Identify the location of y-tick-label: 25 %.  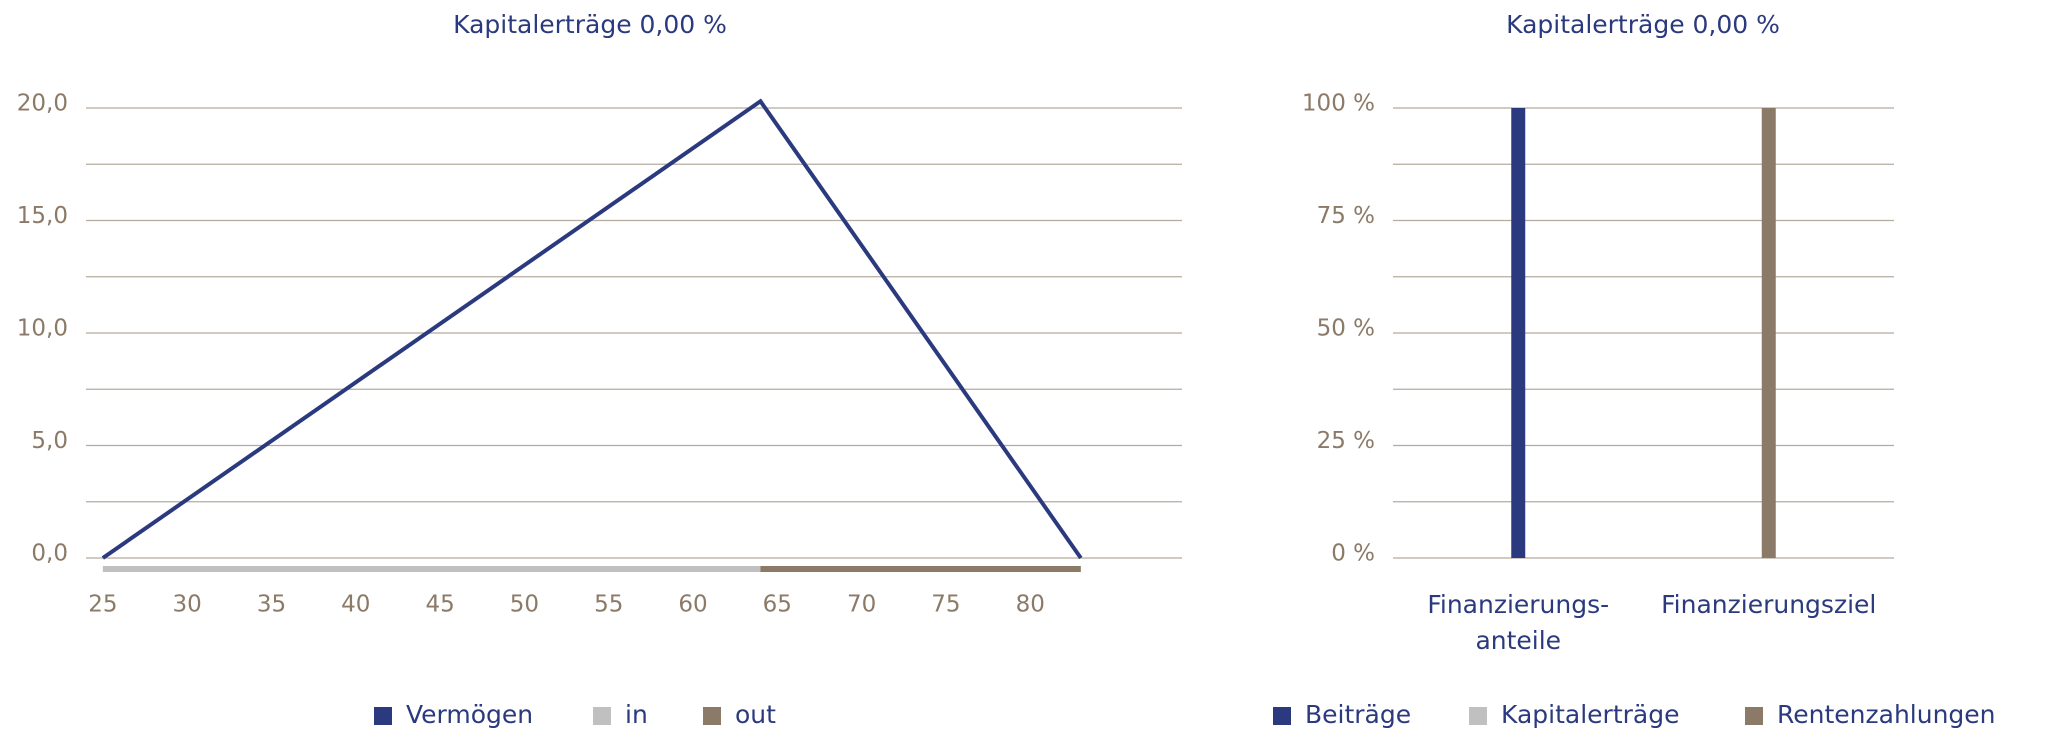
(1346, 441).